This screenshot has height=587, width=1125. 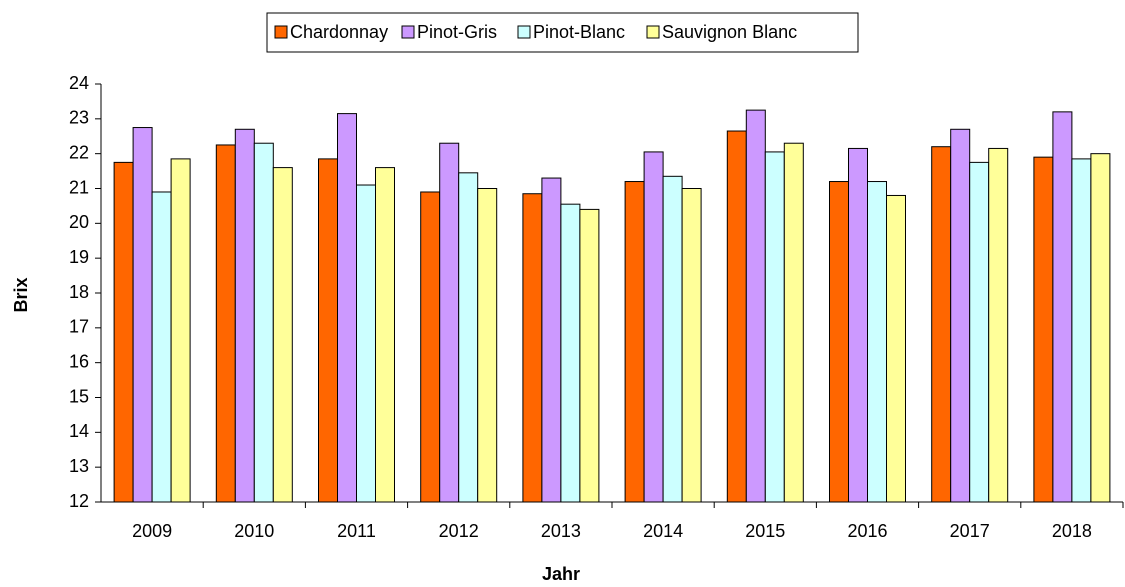 I want to click on x-axis-label: Jahr, so click(x=561, y=574).